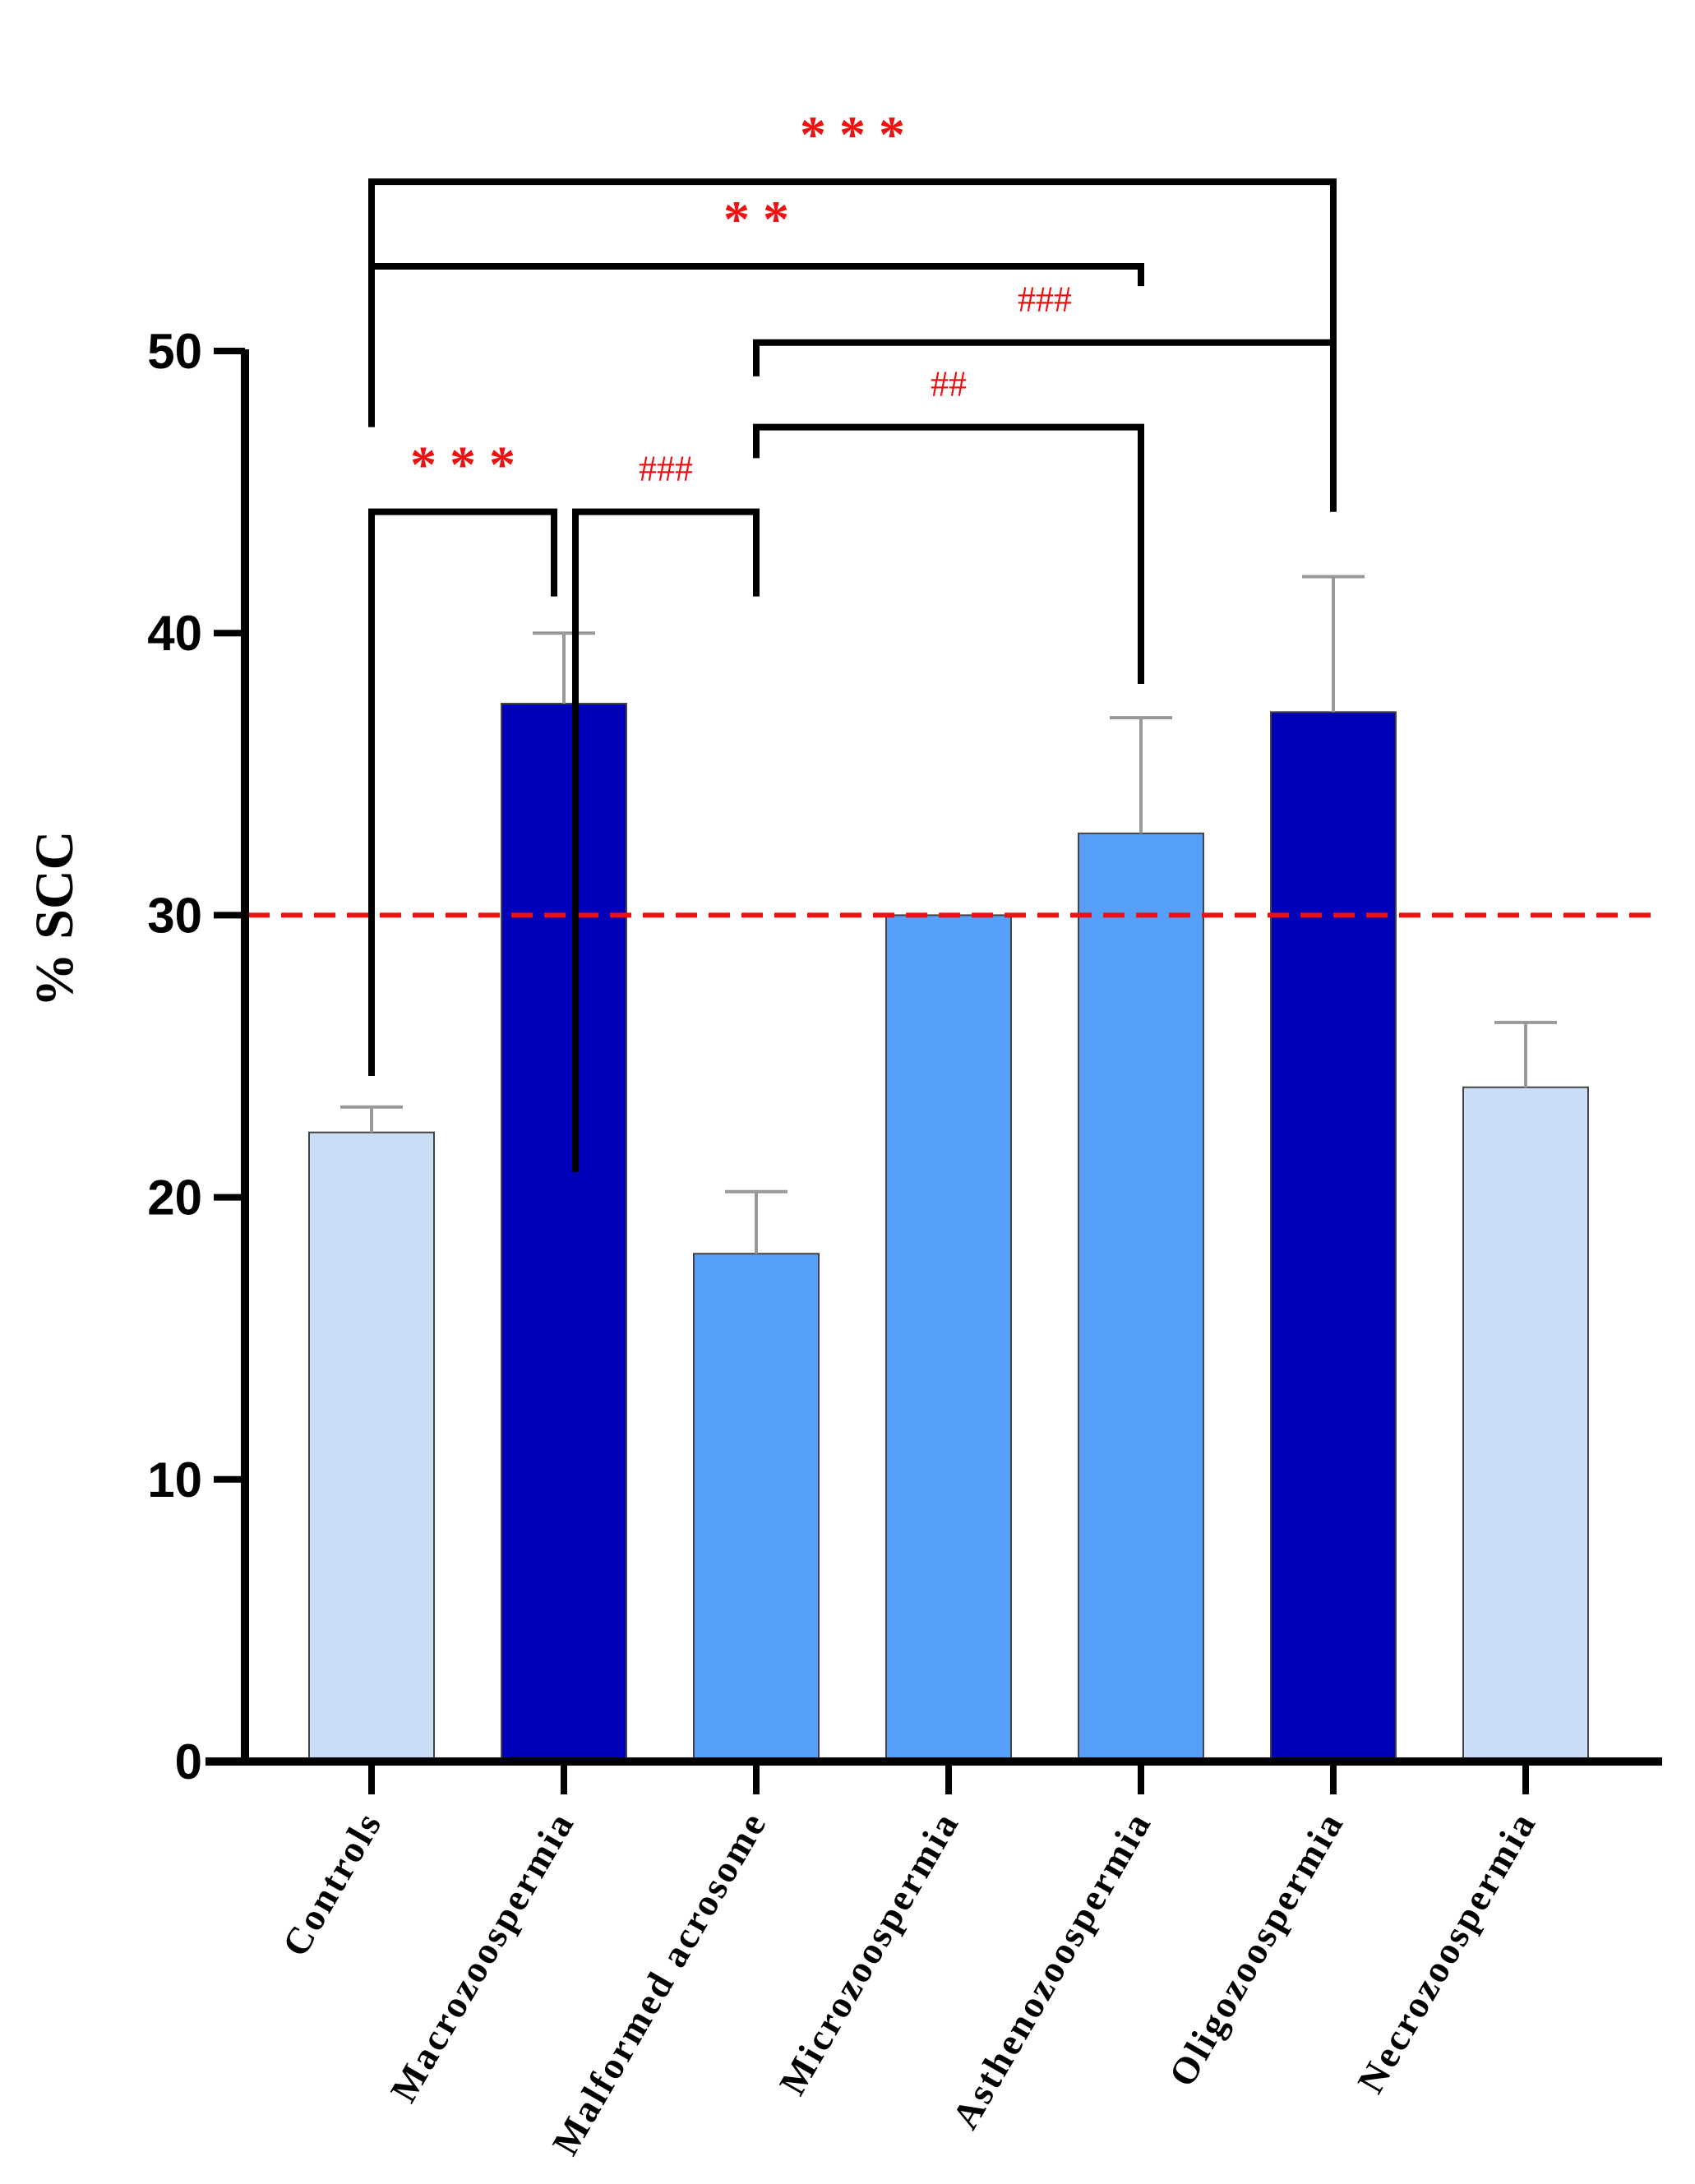 The width and height of the screenshot is (1695, 2184). I want to click on y-tick-label-0: 0, so click(188, 1761).